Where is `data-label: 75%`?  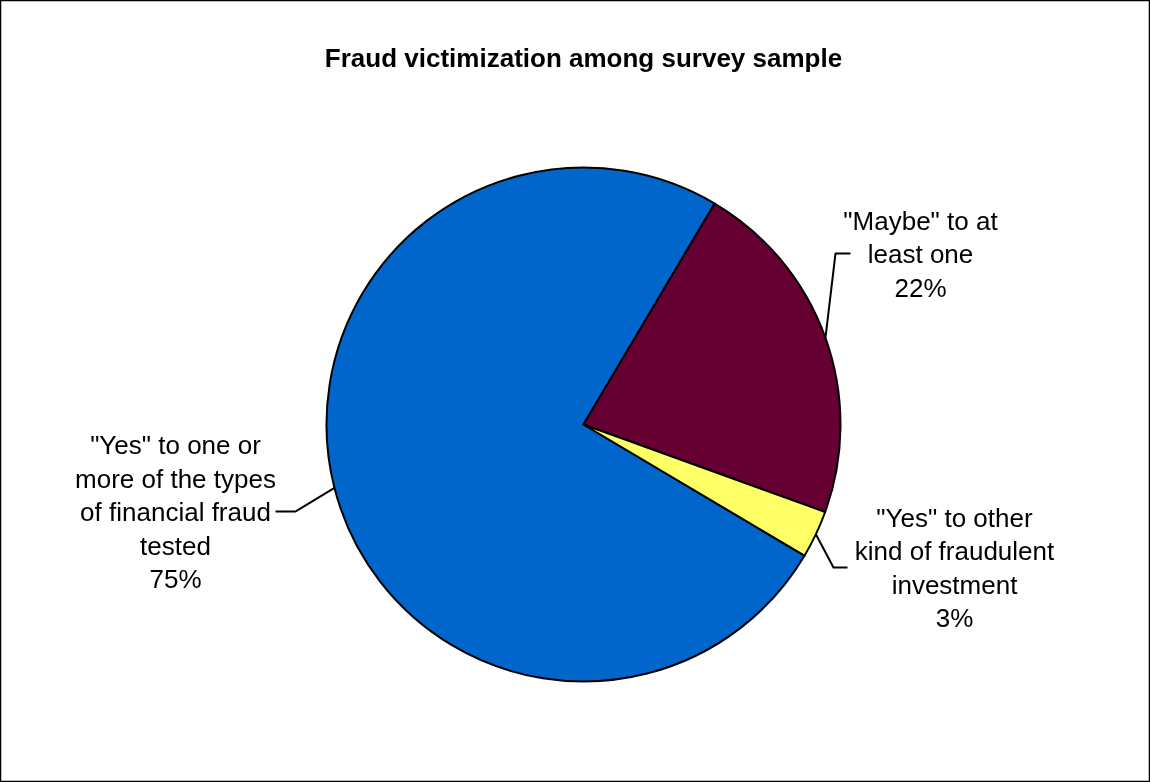
data-label: 75% is located at coordinates (175, 579).